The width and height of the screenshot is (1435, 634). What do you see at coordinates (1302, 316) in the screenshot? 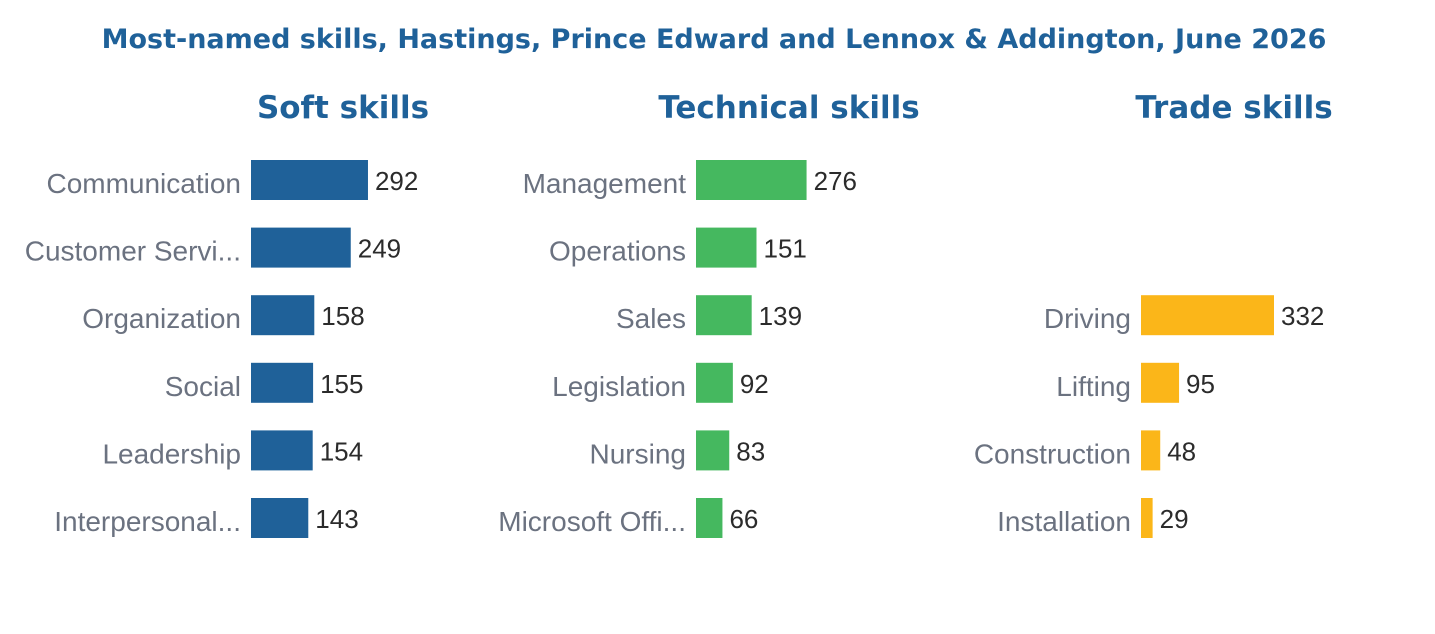
I see `value-label: 332` at bounding box center [1302, 316].